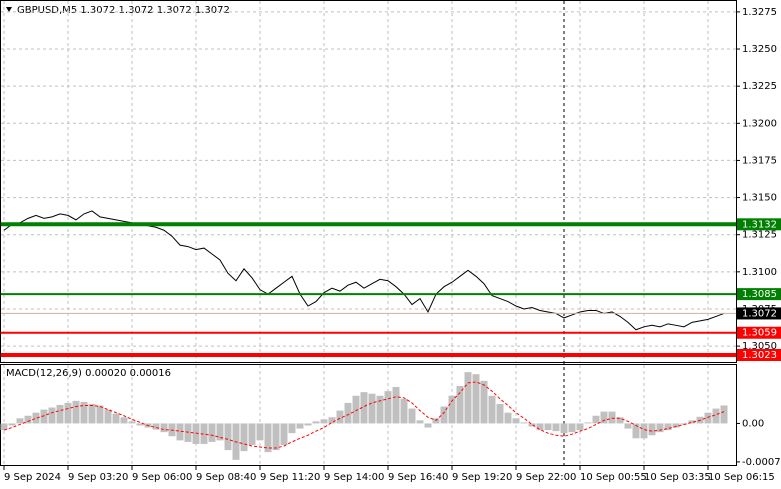 The height and width of the screenshot is (489, 781). Describe the element at coordinates (546, 477) in the screenshot. I see `x-tick-label: 9 Sep 22:00` at that location.